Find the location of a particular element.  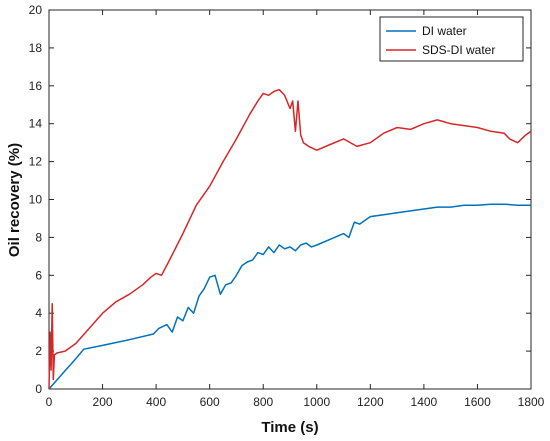

legend-box is located at coordinates (451, 39).